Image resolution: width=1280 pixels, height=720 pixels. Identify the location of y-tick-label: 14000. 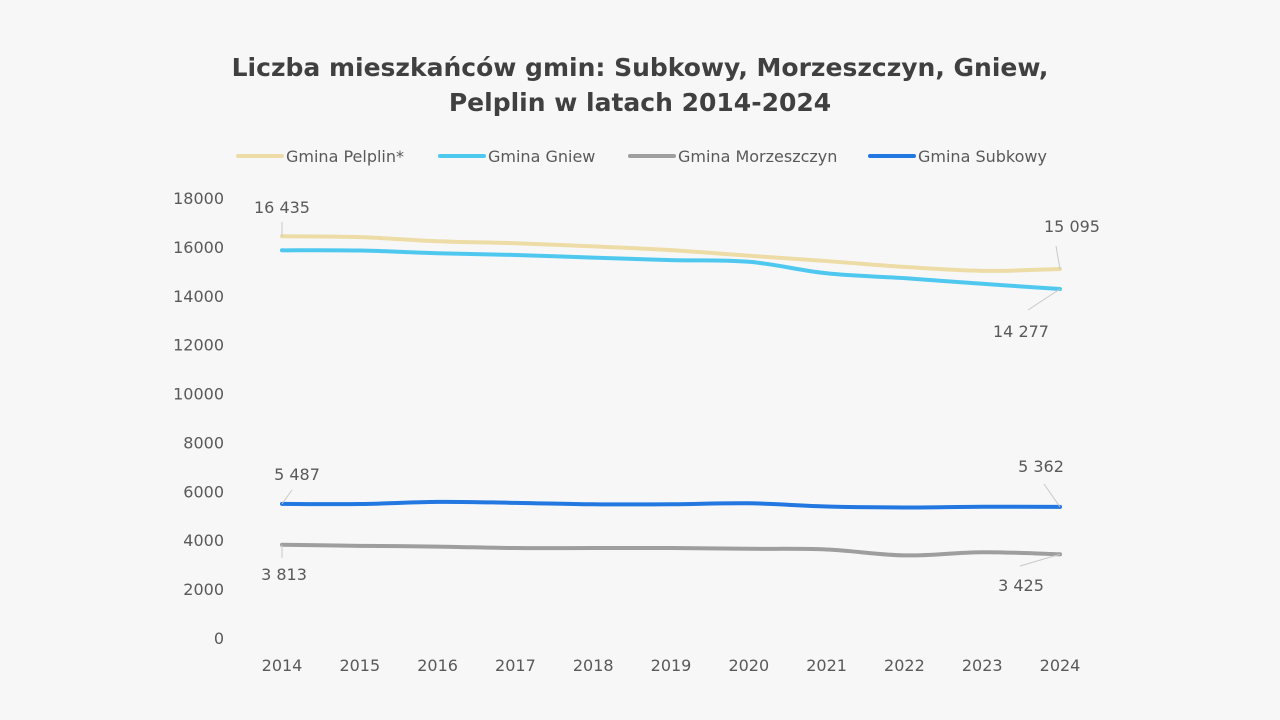
(198, 296).